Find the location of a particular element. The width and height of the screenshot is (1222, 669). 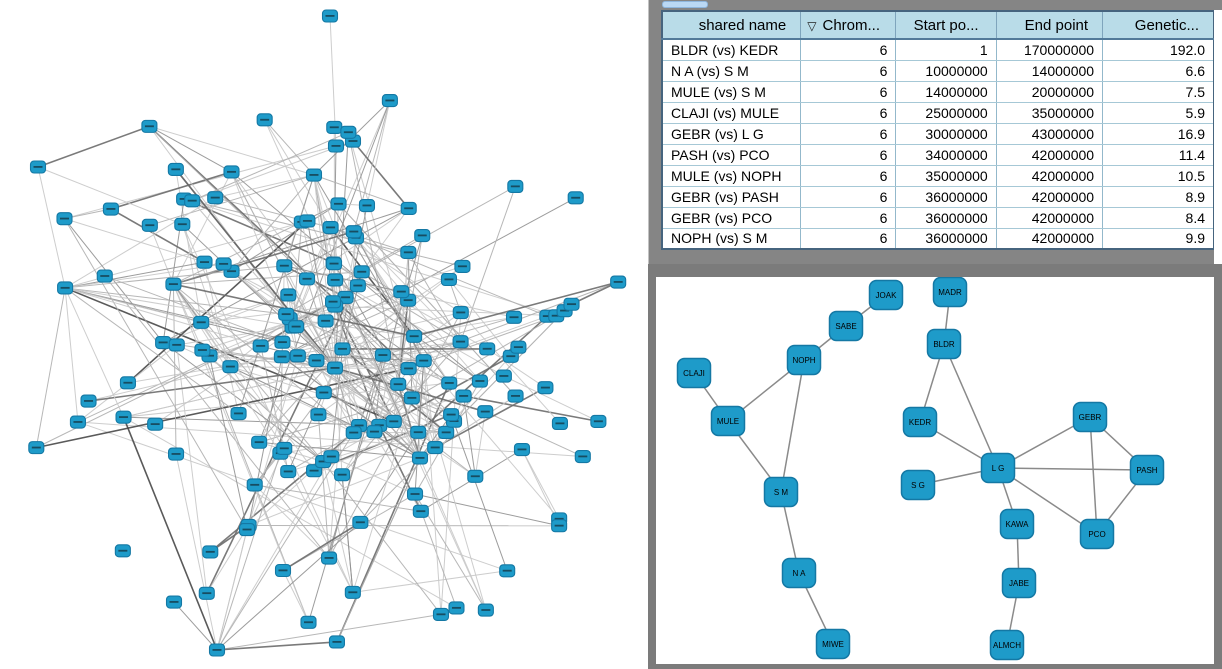

column-header-end-point: End point is located at coordinates (1050, 25).